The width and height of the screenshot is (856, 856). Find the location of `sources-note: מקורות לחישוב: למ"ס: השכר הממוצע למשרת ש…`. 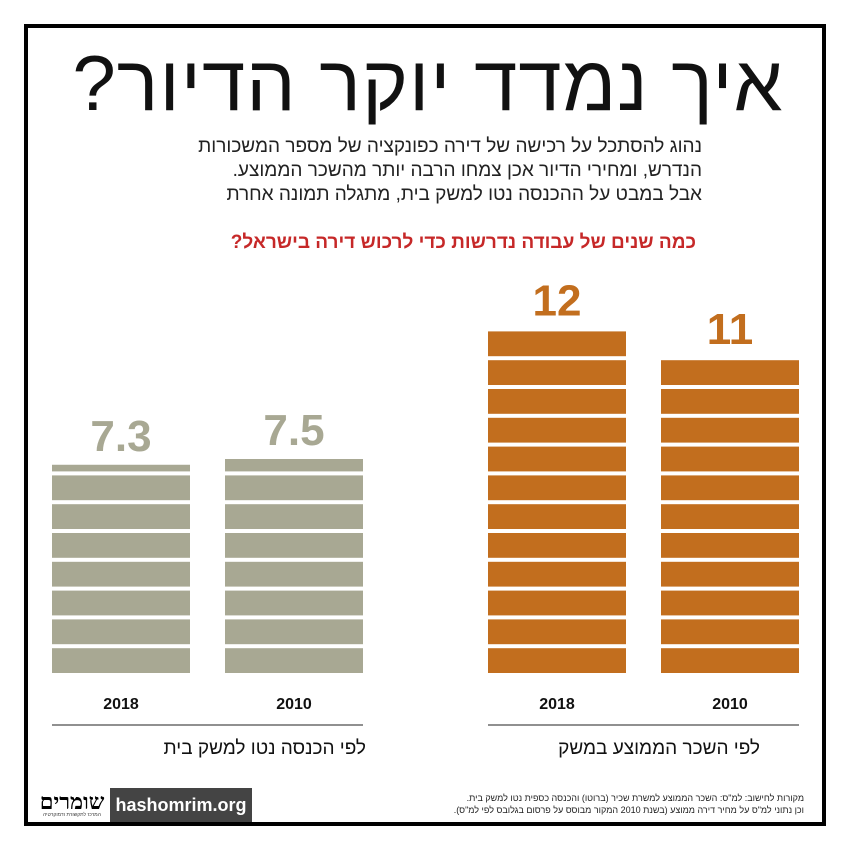

sources-note: מקורות לחישוב: למ"ס: השכר הממוצע למשרת ש… is located at coordinates (604, 804).